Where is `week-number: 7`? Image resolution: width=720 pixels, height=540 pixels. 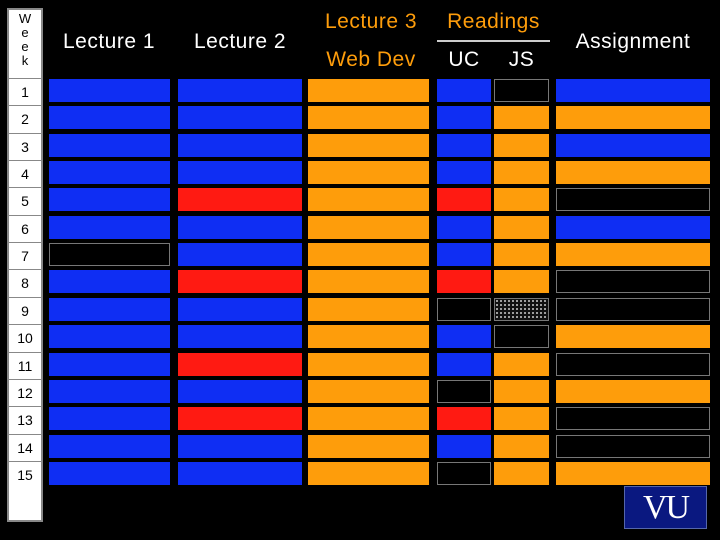 week-number: 7 is located at coordinates (25, 255).